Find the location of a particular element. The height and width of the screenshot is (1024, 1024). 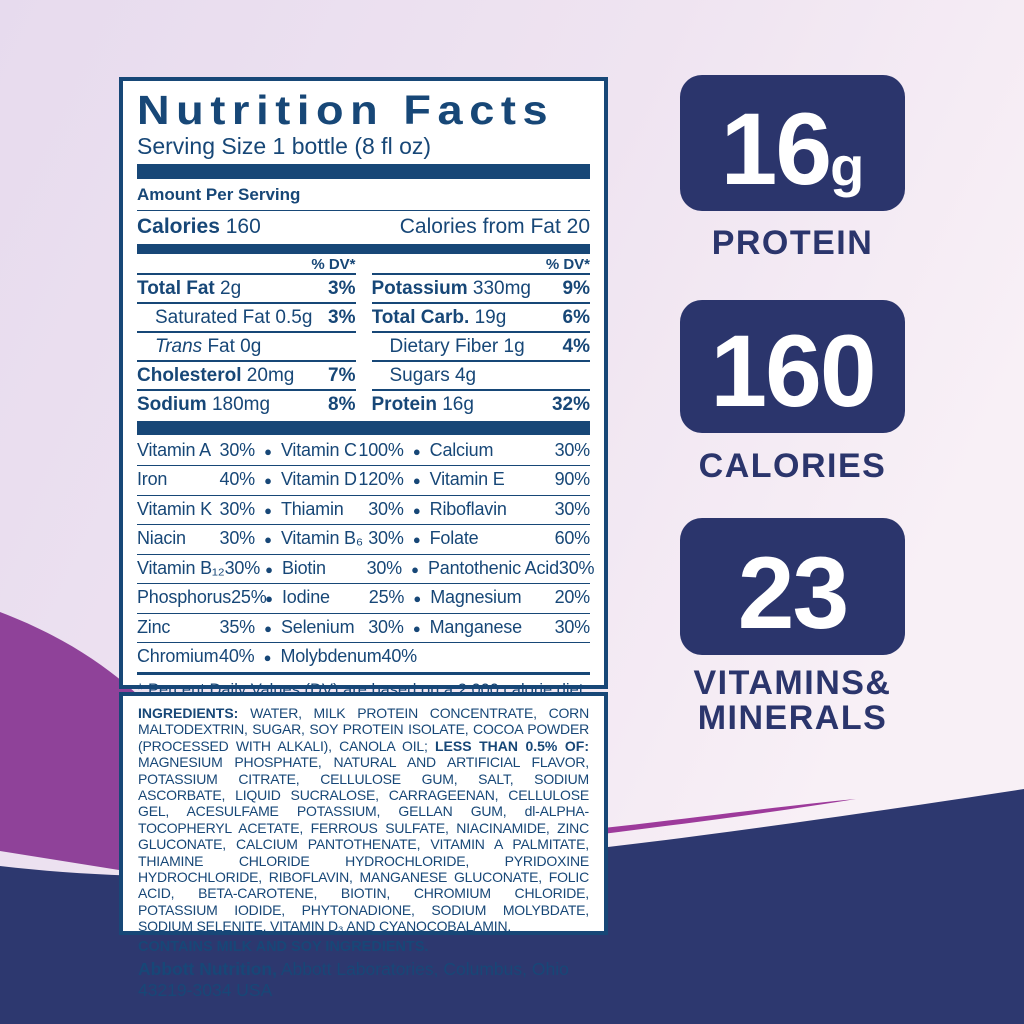

vitamin-row: Chromium 40% ● Molybdenum 40% is located at coordinates (363, 657).